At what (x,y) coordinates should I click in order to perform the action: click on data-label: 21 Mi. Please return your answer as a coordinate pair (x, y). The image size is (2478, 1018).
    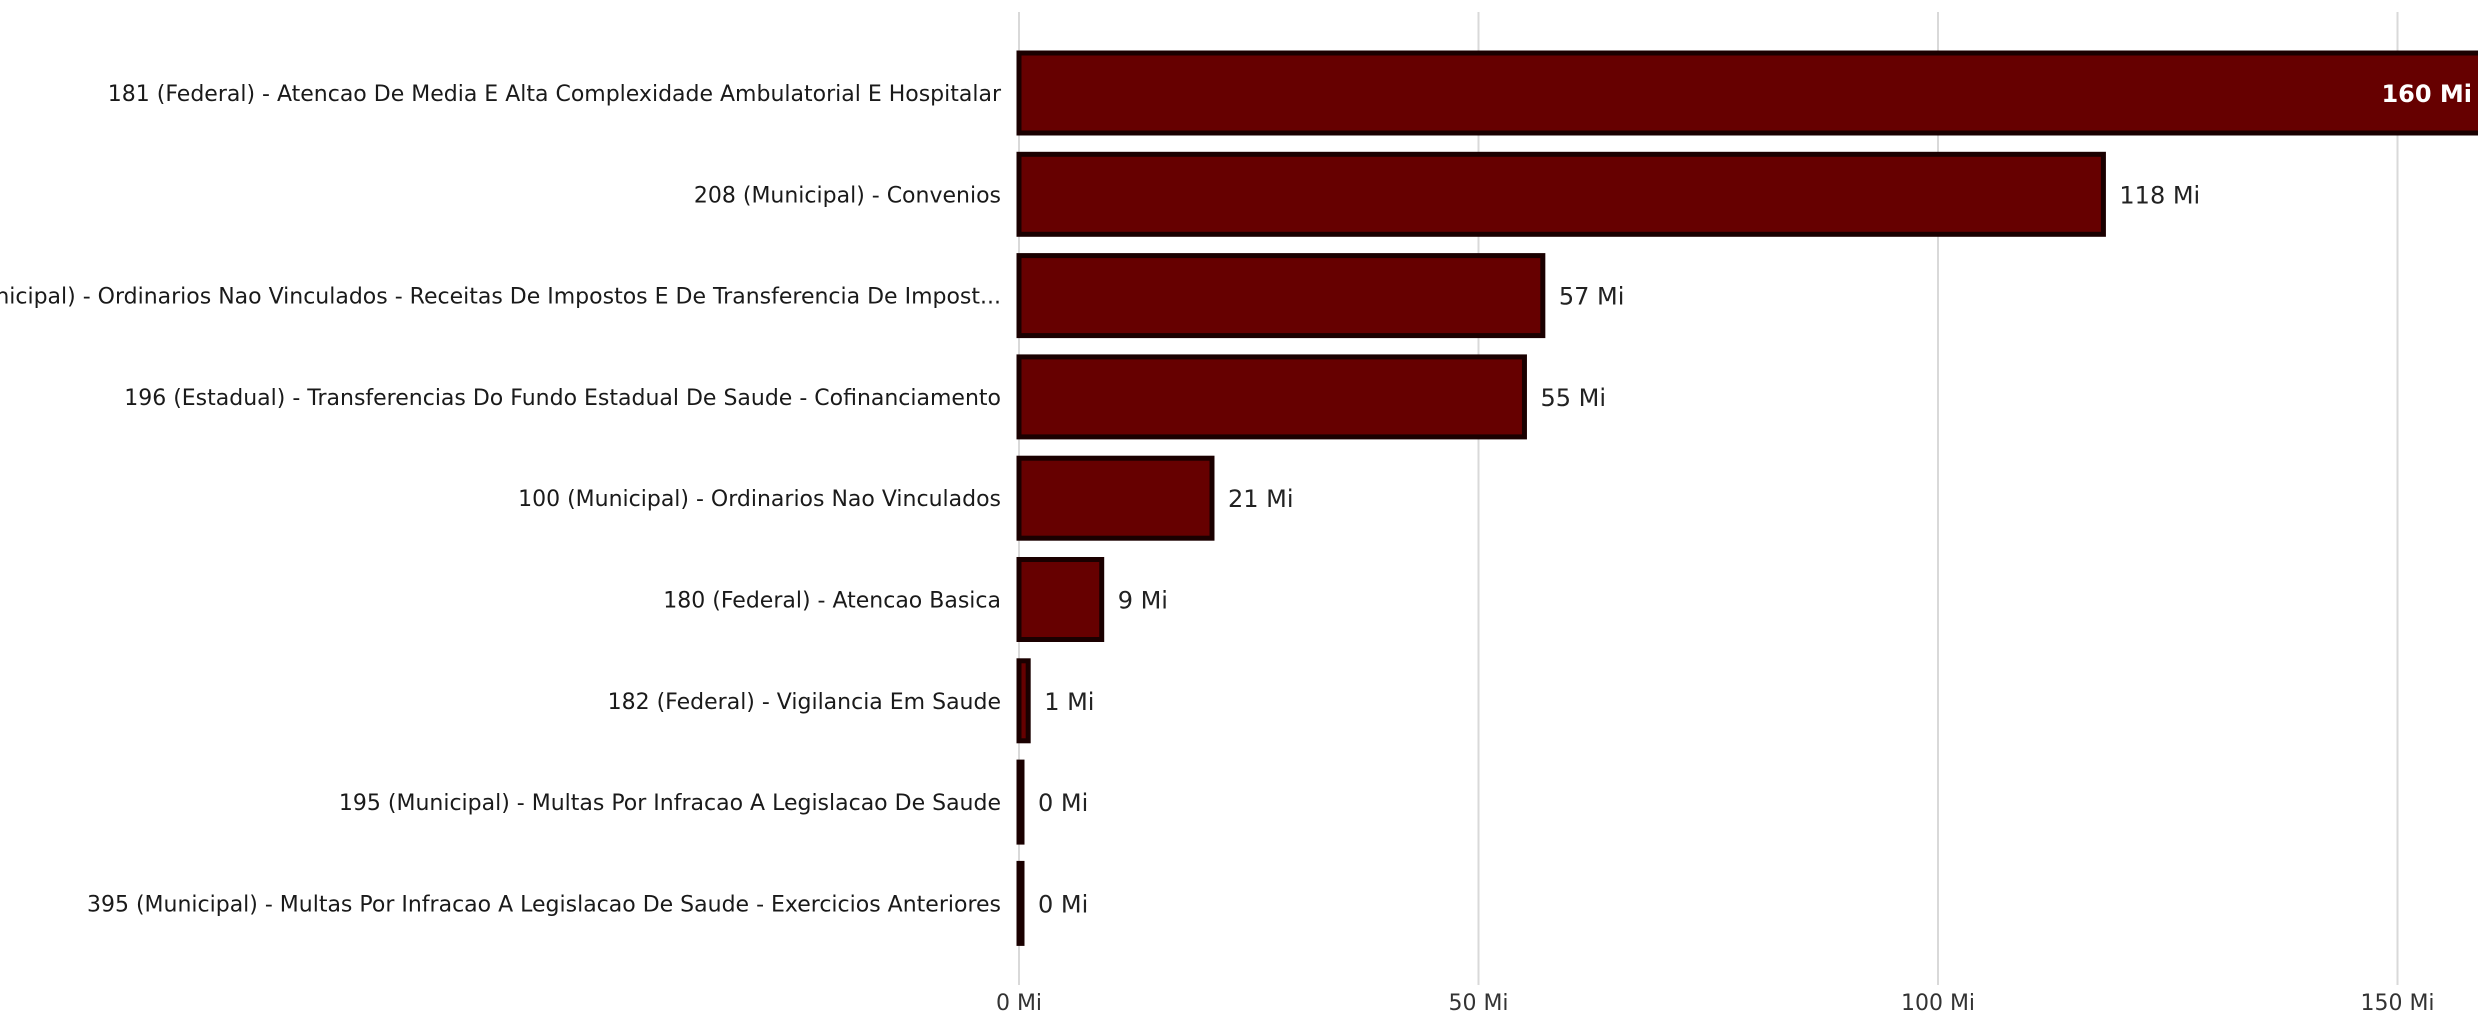
    Looking at the image, I should click on (1261, 499).